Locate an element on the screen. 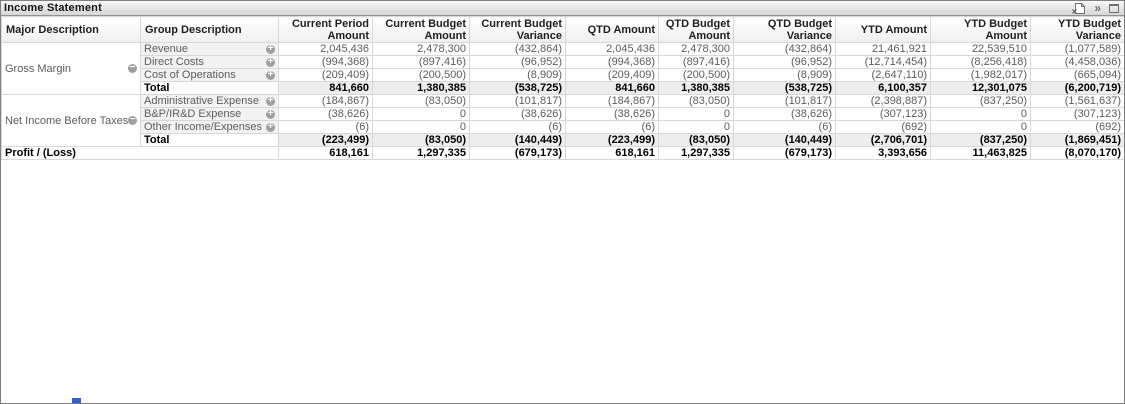 The image size is (1125, 404). major-description-cell: Net Income Before Taxes − is located at coordinates (71, 120).